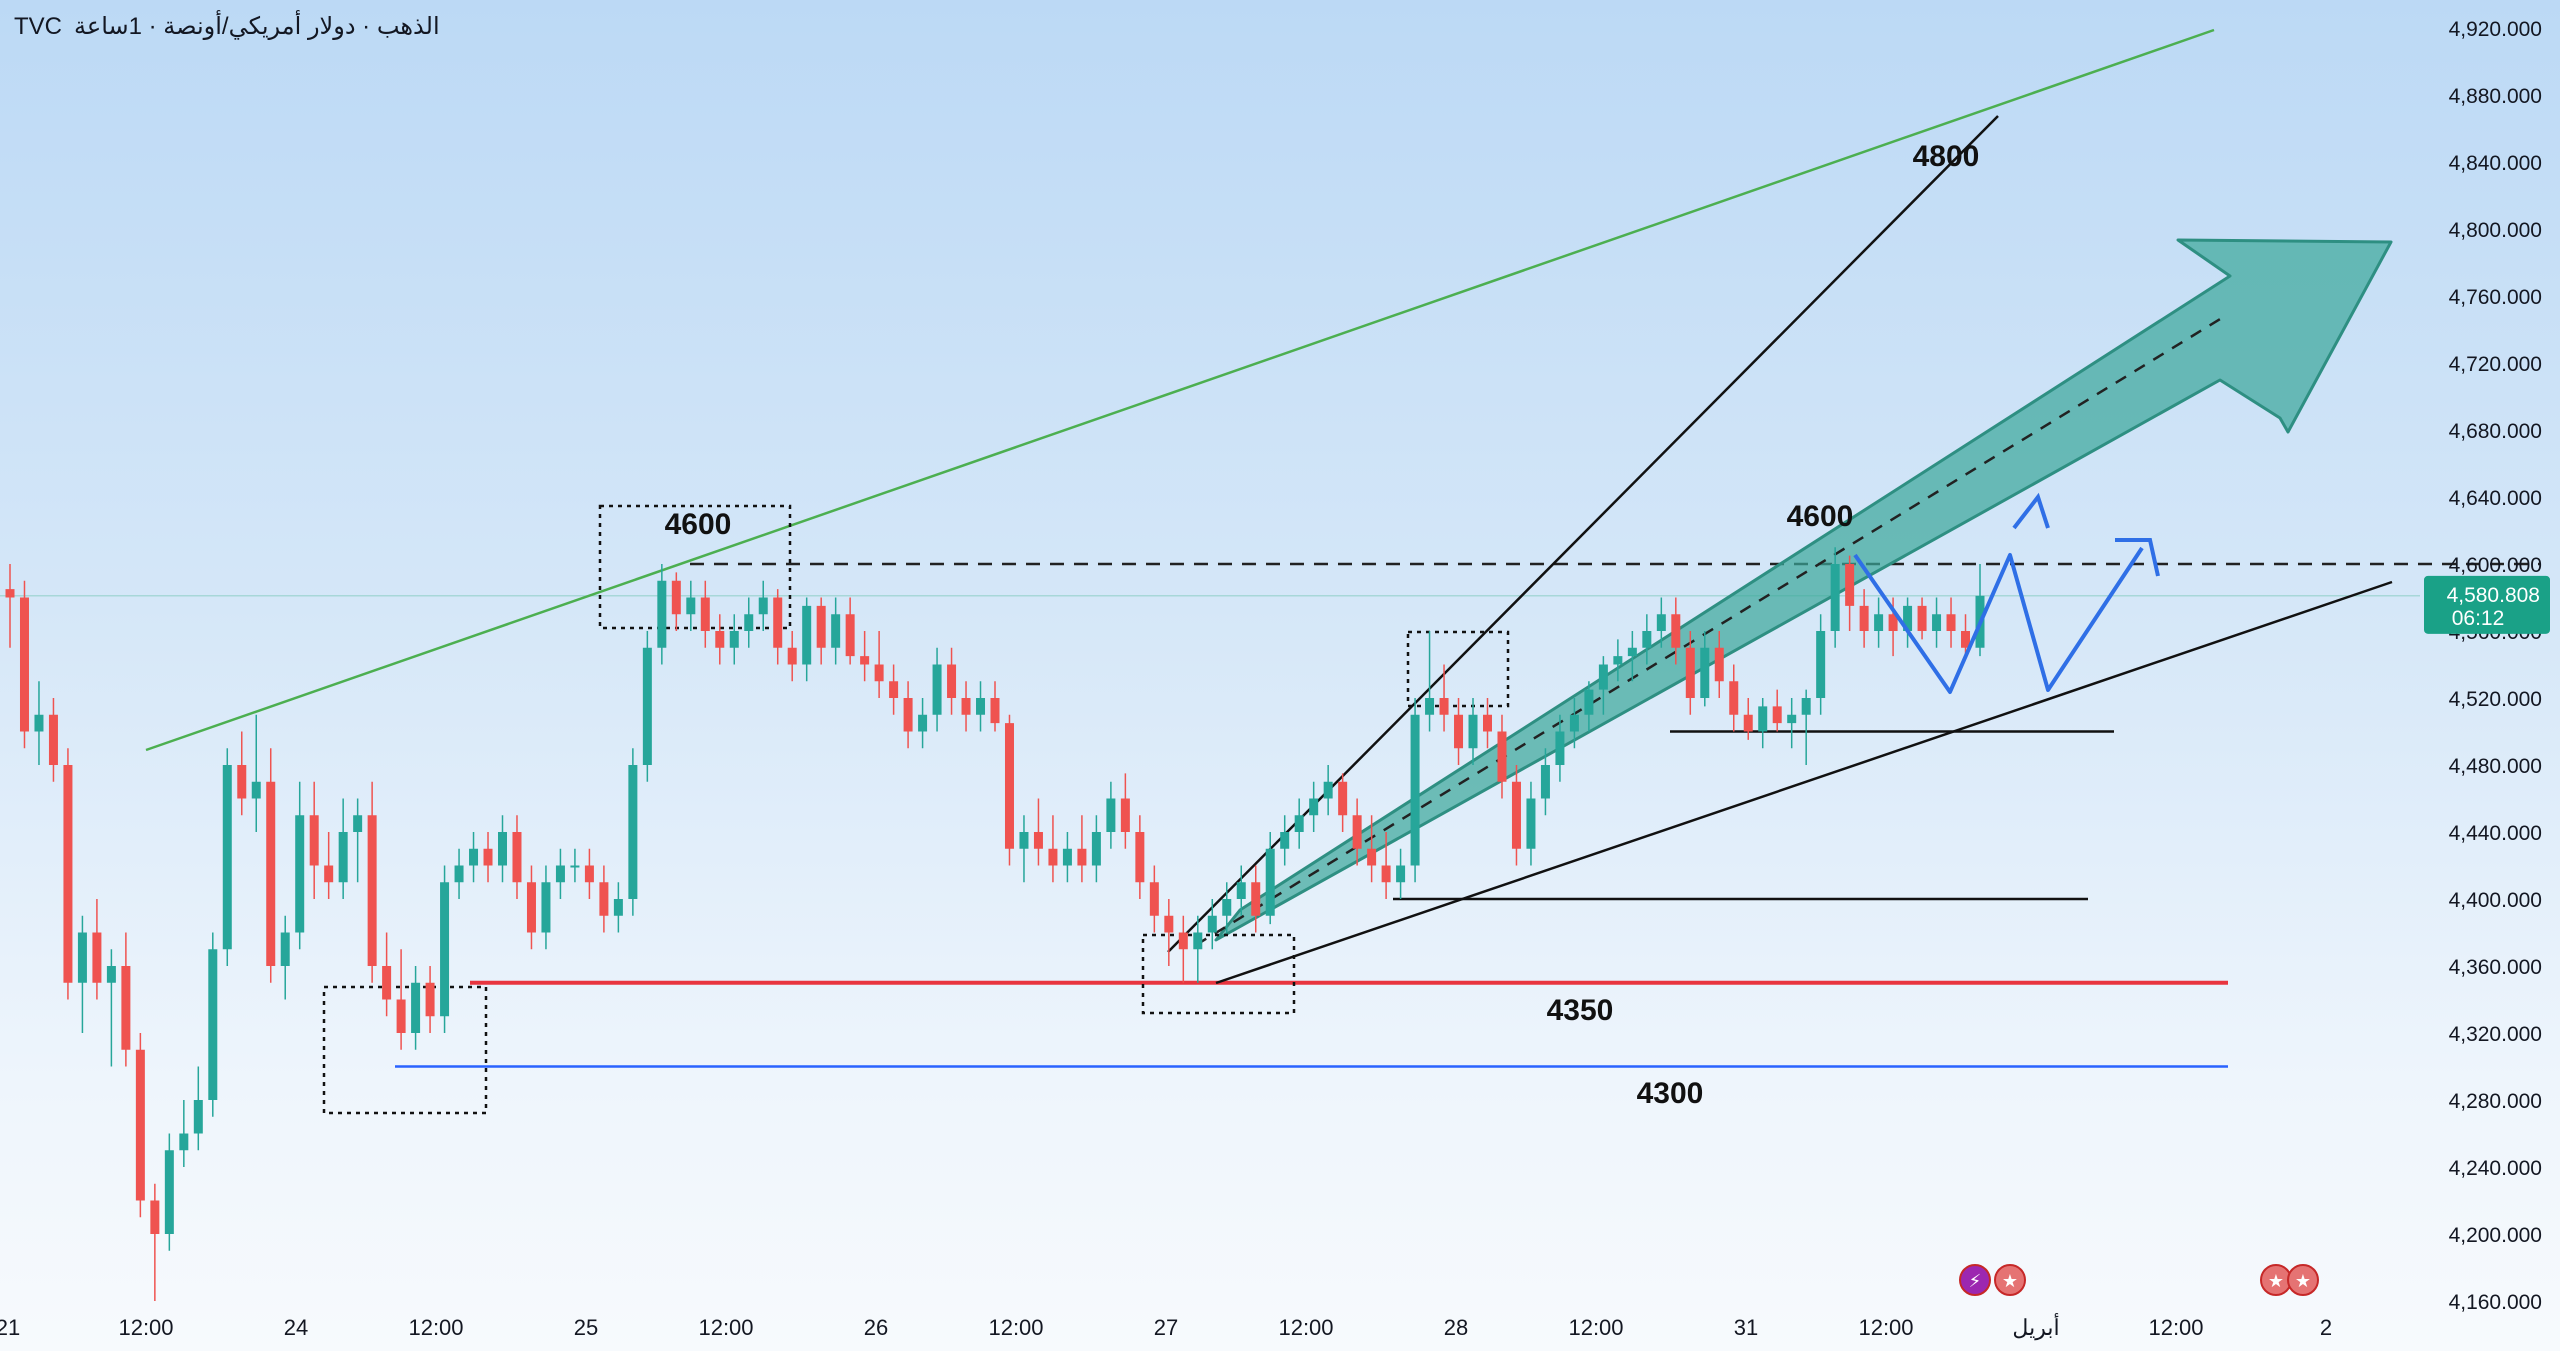 The height and width of the screenshot is (1351, 2560). I want to click on forecast-zigzag, so click(1998, 620).